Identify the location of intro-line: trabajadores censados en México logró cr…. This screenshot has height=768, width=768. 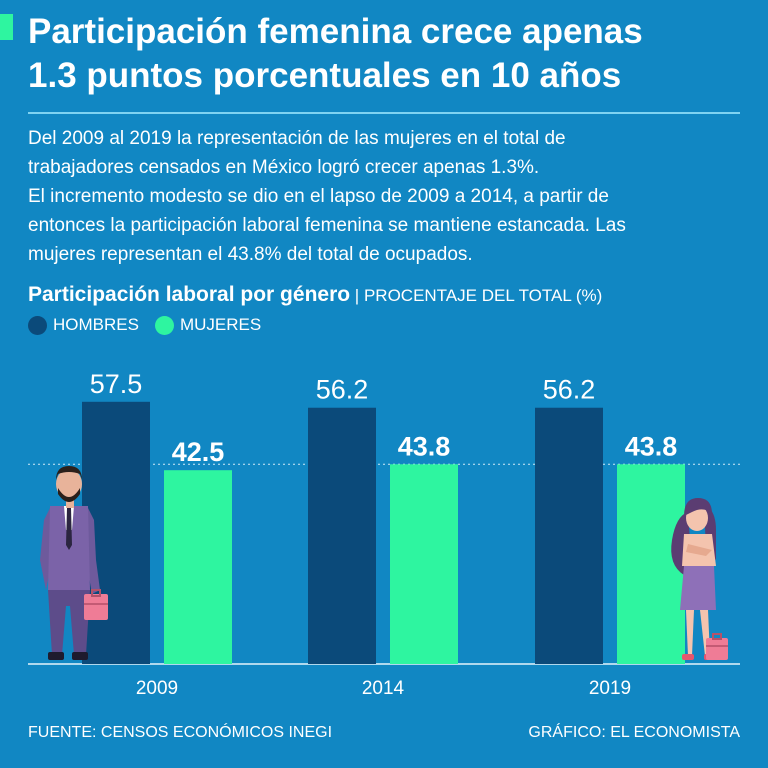
(284, 167).